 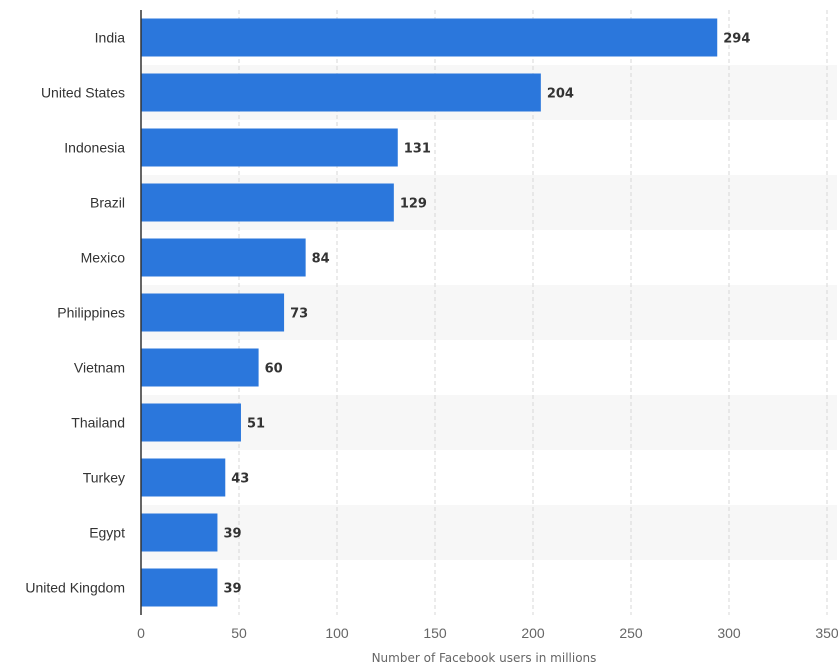 What do you see at coordinates (321, 259) in the screenshot?
I see `value-label: 84` at bounding box center [321, 259].